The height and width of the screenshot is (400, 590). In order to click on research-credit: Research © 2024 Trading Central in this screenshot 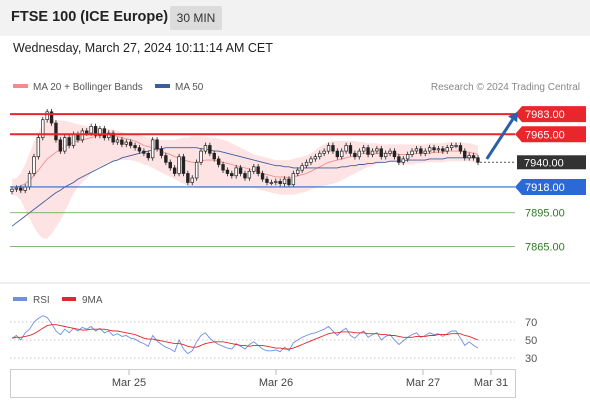, I will do `click(505, 87)`.